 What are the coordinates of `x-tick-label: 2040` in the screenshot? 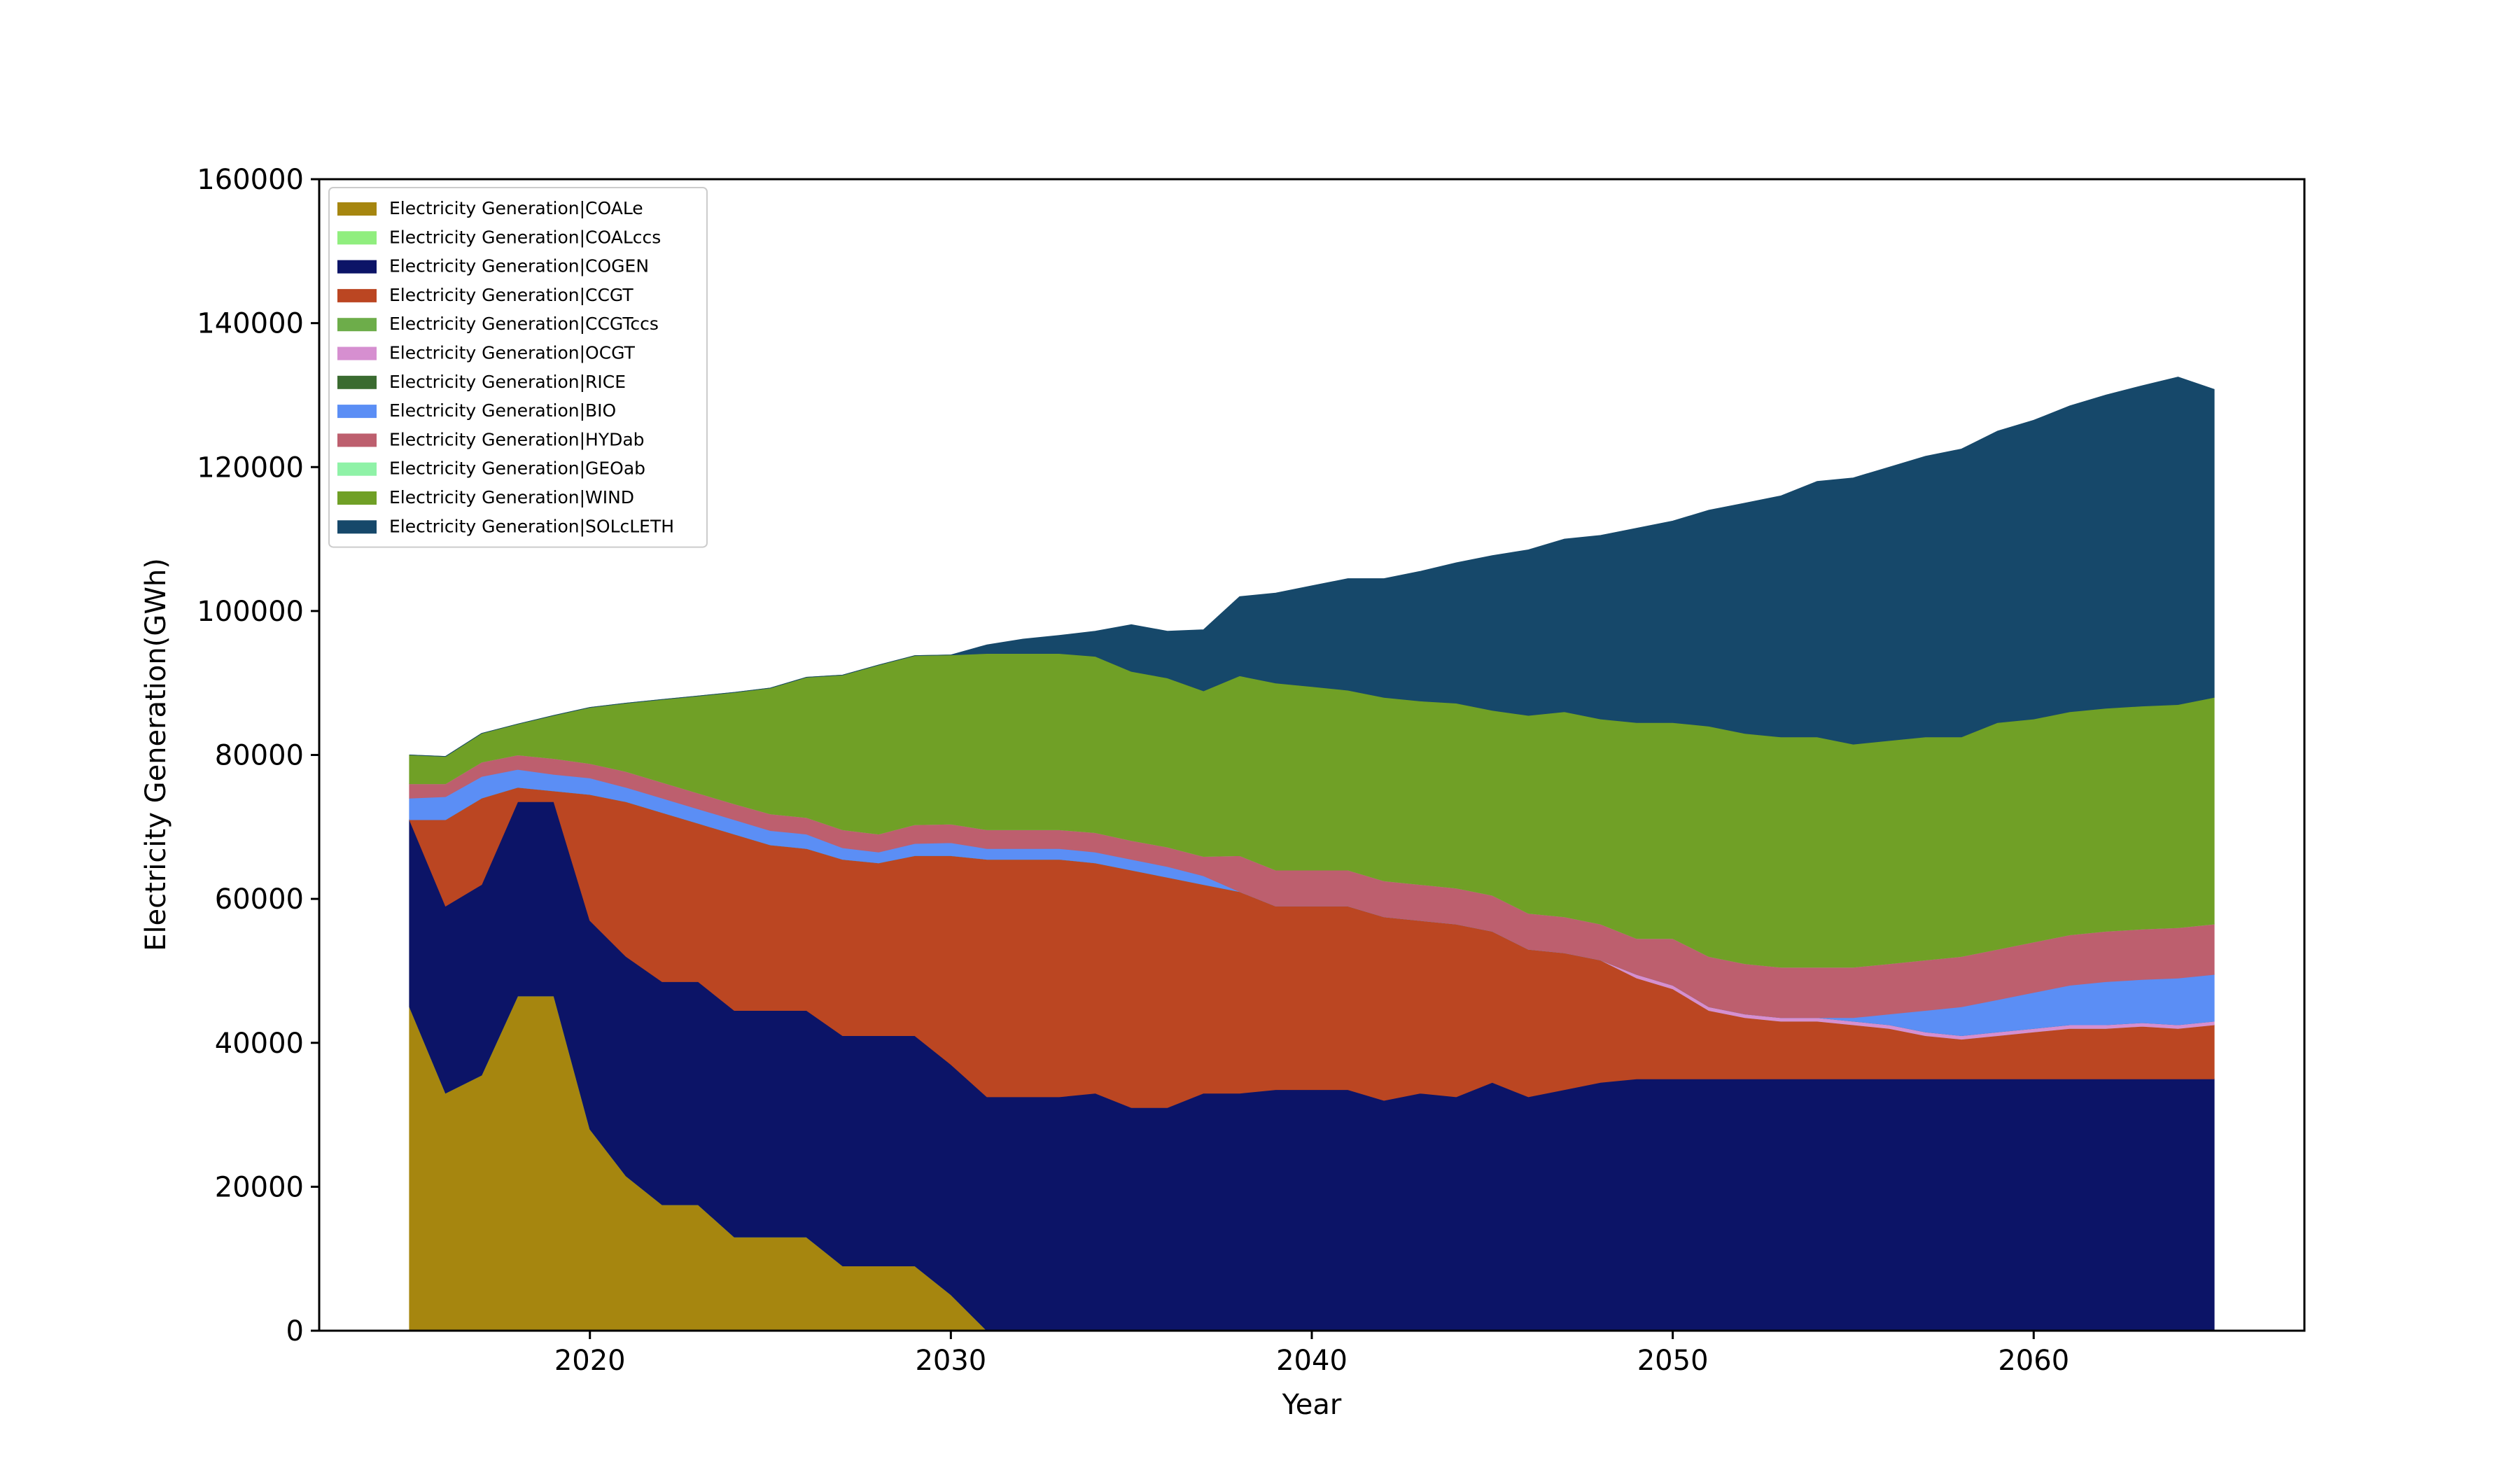 It's located at (1312, 1361).